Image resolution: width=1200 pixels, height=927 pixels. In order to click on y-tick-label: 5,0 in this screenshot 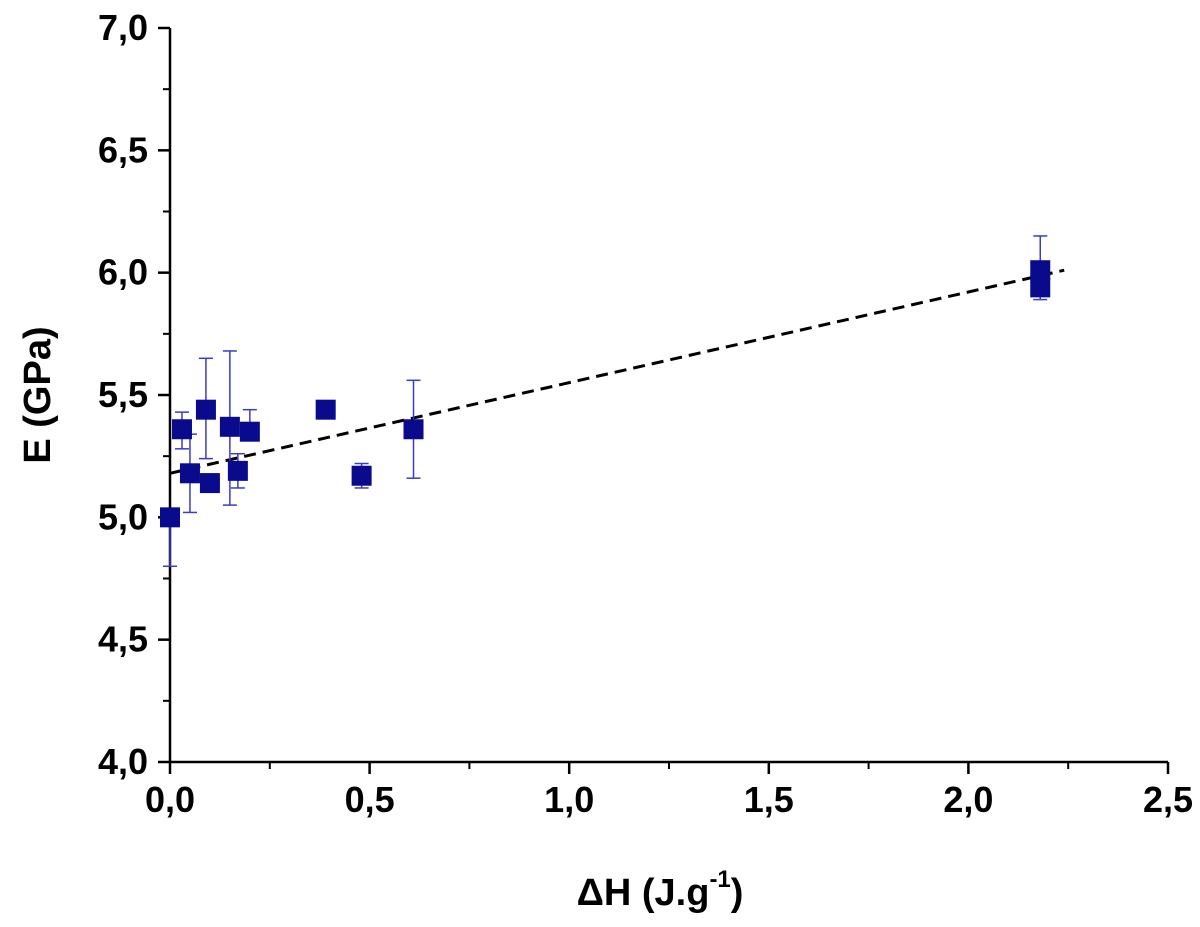, I will do `click(123, 516)`.